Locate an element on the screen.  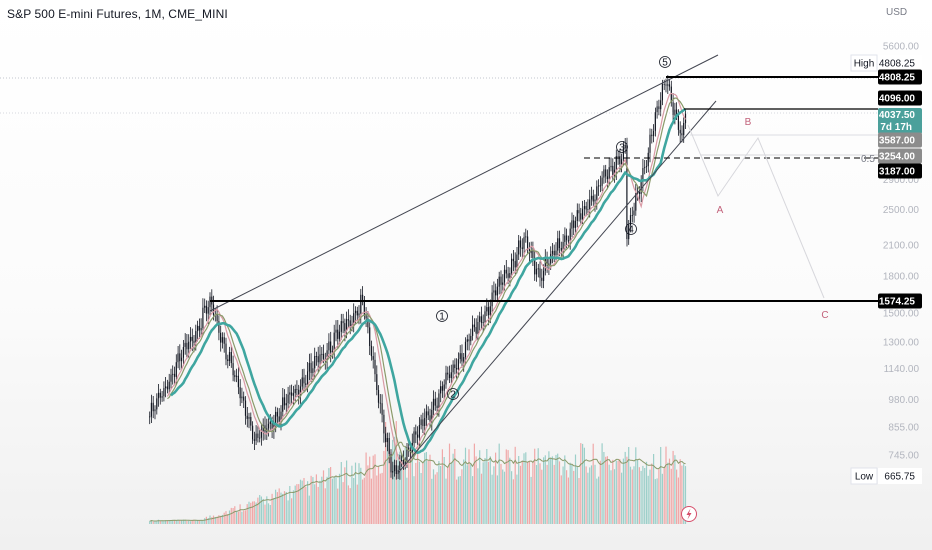
price-tag-high: High 4808.25 is located at coordinates (886, 63).